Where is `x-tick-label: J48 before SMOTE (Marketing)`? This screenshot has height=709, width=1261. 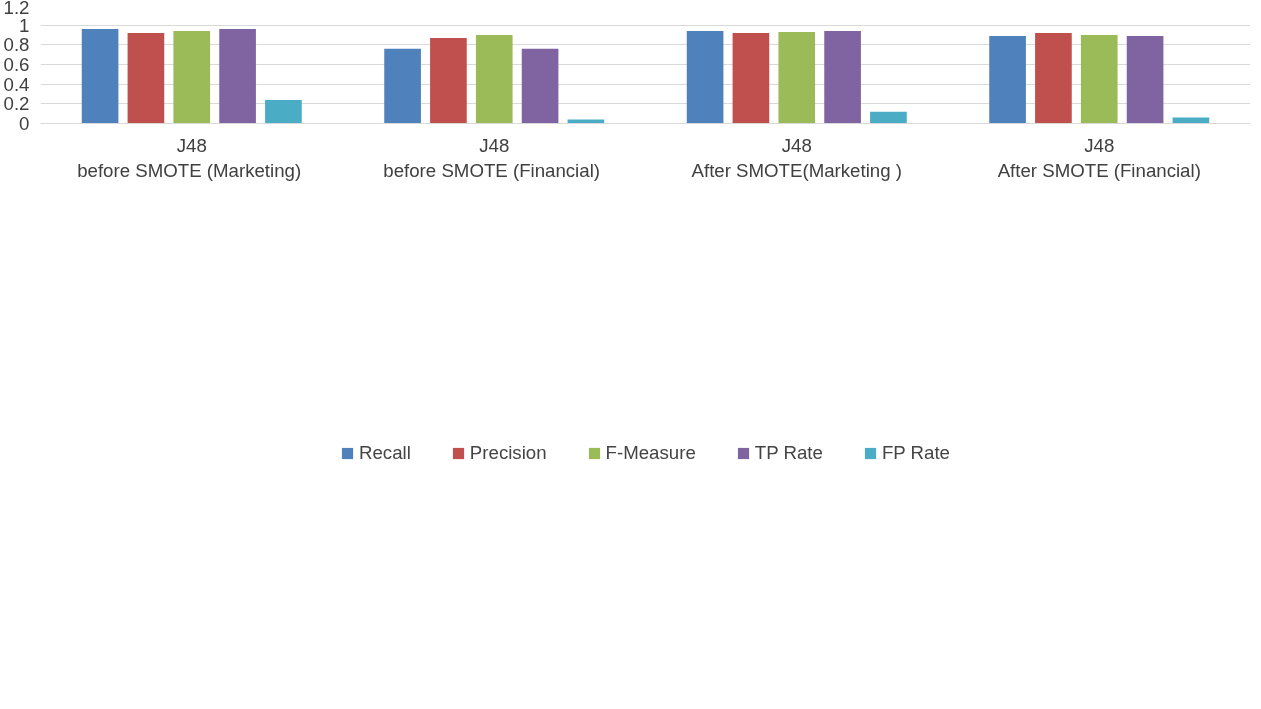 x-tick-label: J48 before SMOTE (Marketing) is located at coordinates (189, 157).